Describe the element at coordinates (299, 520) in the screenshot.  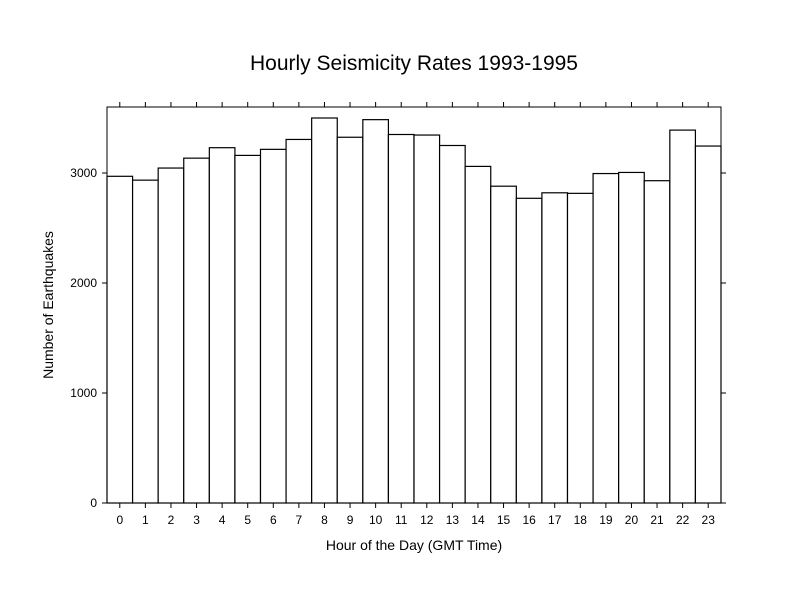
I see `x-tick-label: 7` at that location.